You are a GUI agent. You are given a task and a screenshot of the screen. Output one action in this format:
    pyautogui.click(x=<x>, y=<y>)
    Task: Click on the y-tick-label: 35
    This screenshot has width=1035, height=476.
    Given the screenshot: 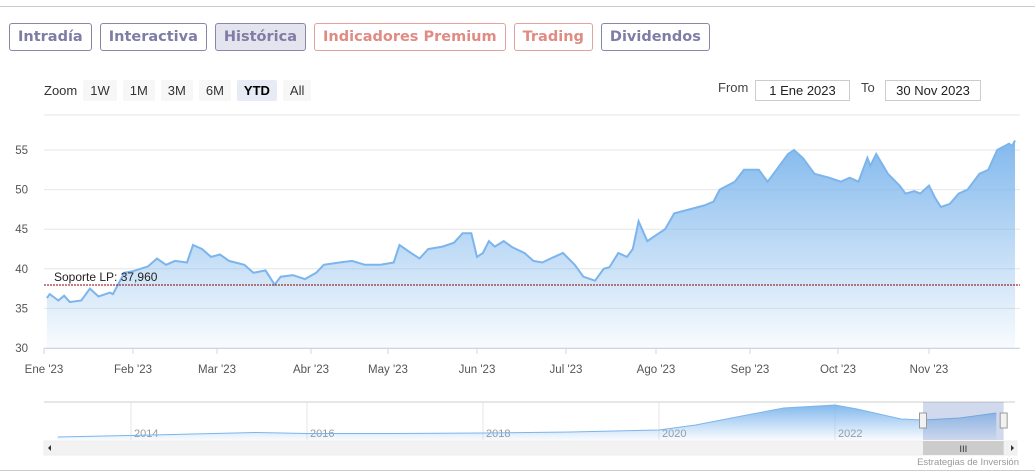 What is the action you would take?
    pyautogui.click(x=21, y=309)
    